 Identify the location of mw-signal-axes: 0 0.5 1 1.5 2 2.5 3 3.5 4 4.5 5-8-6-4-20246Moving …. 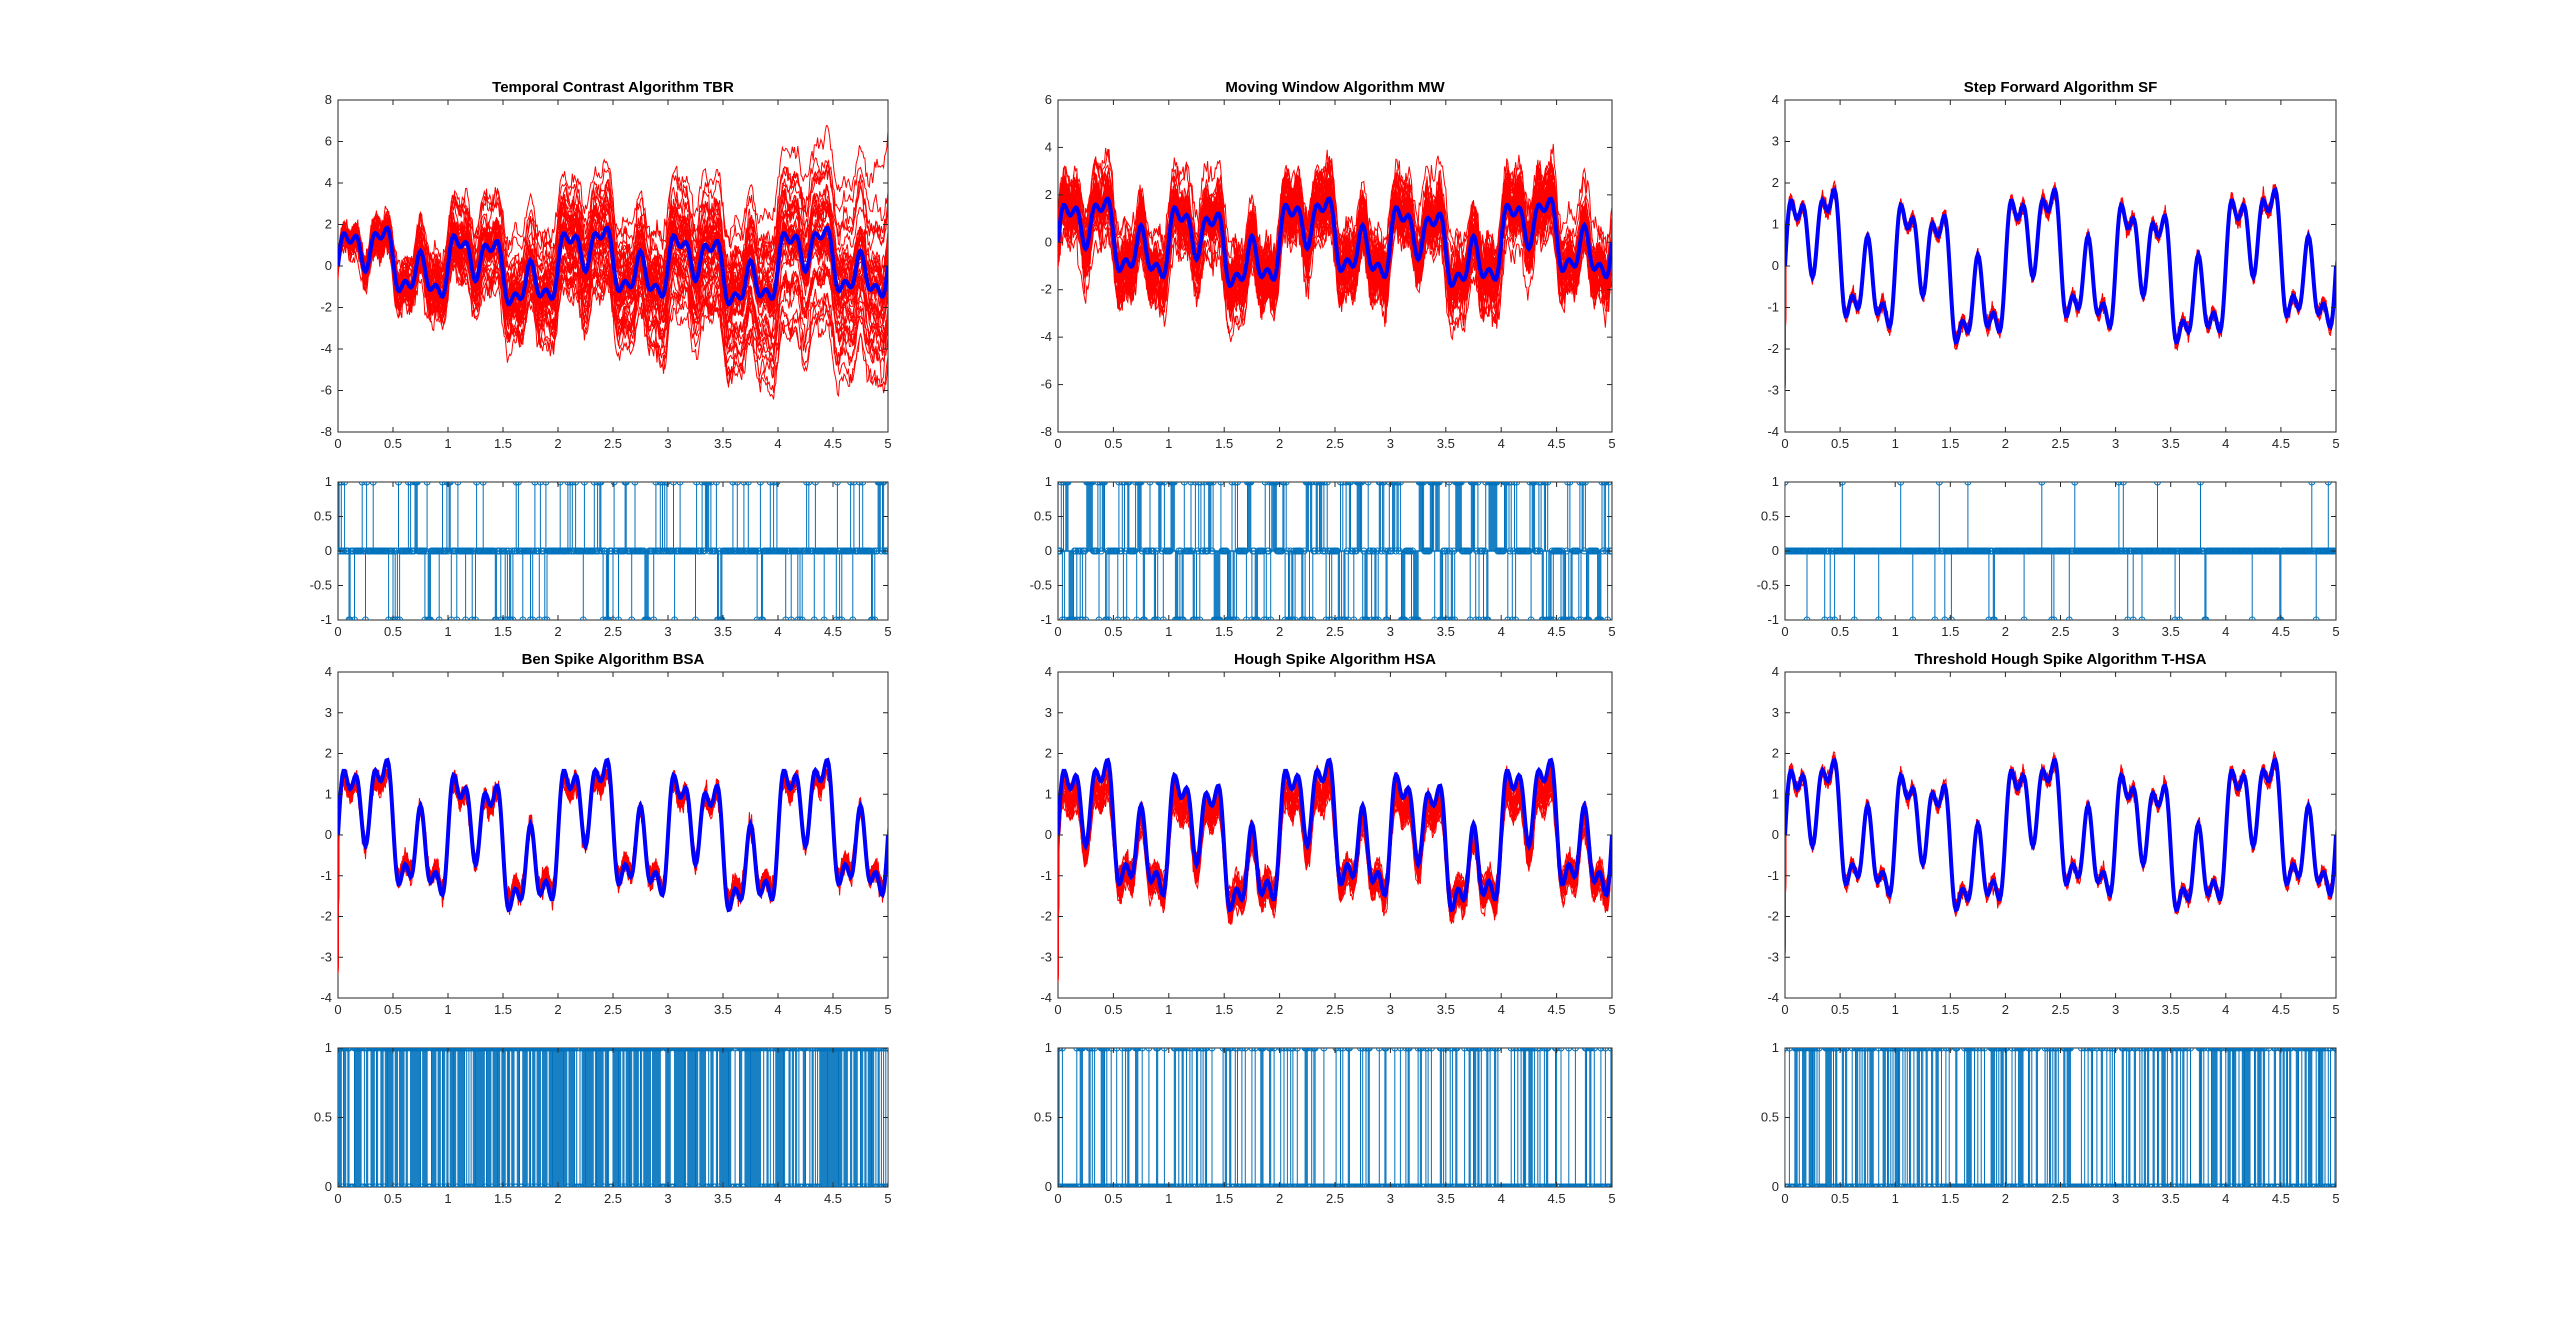
(1327, 265).